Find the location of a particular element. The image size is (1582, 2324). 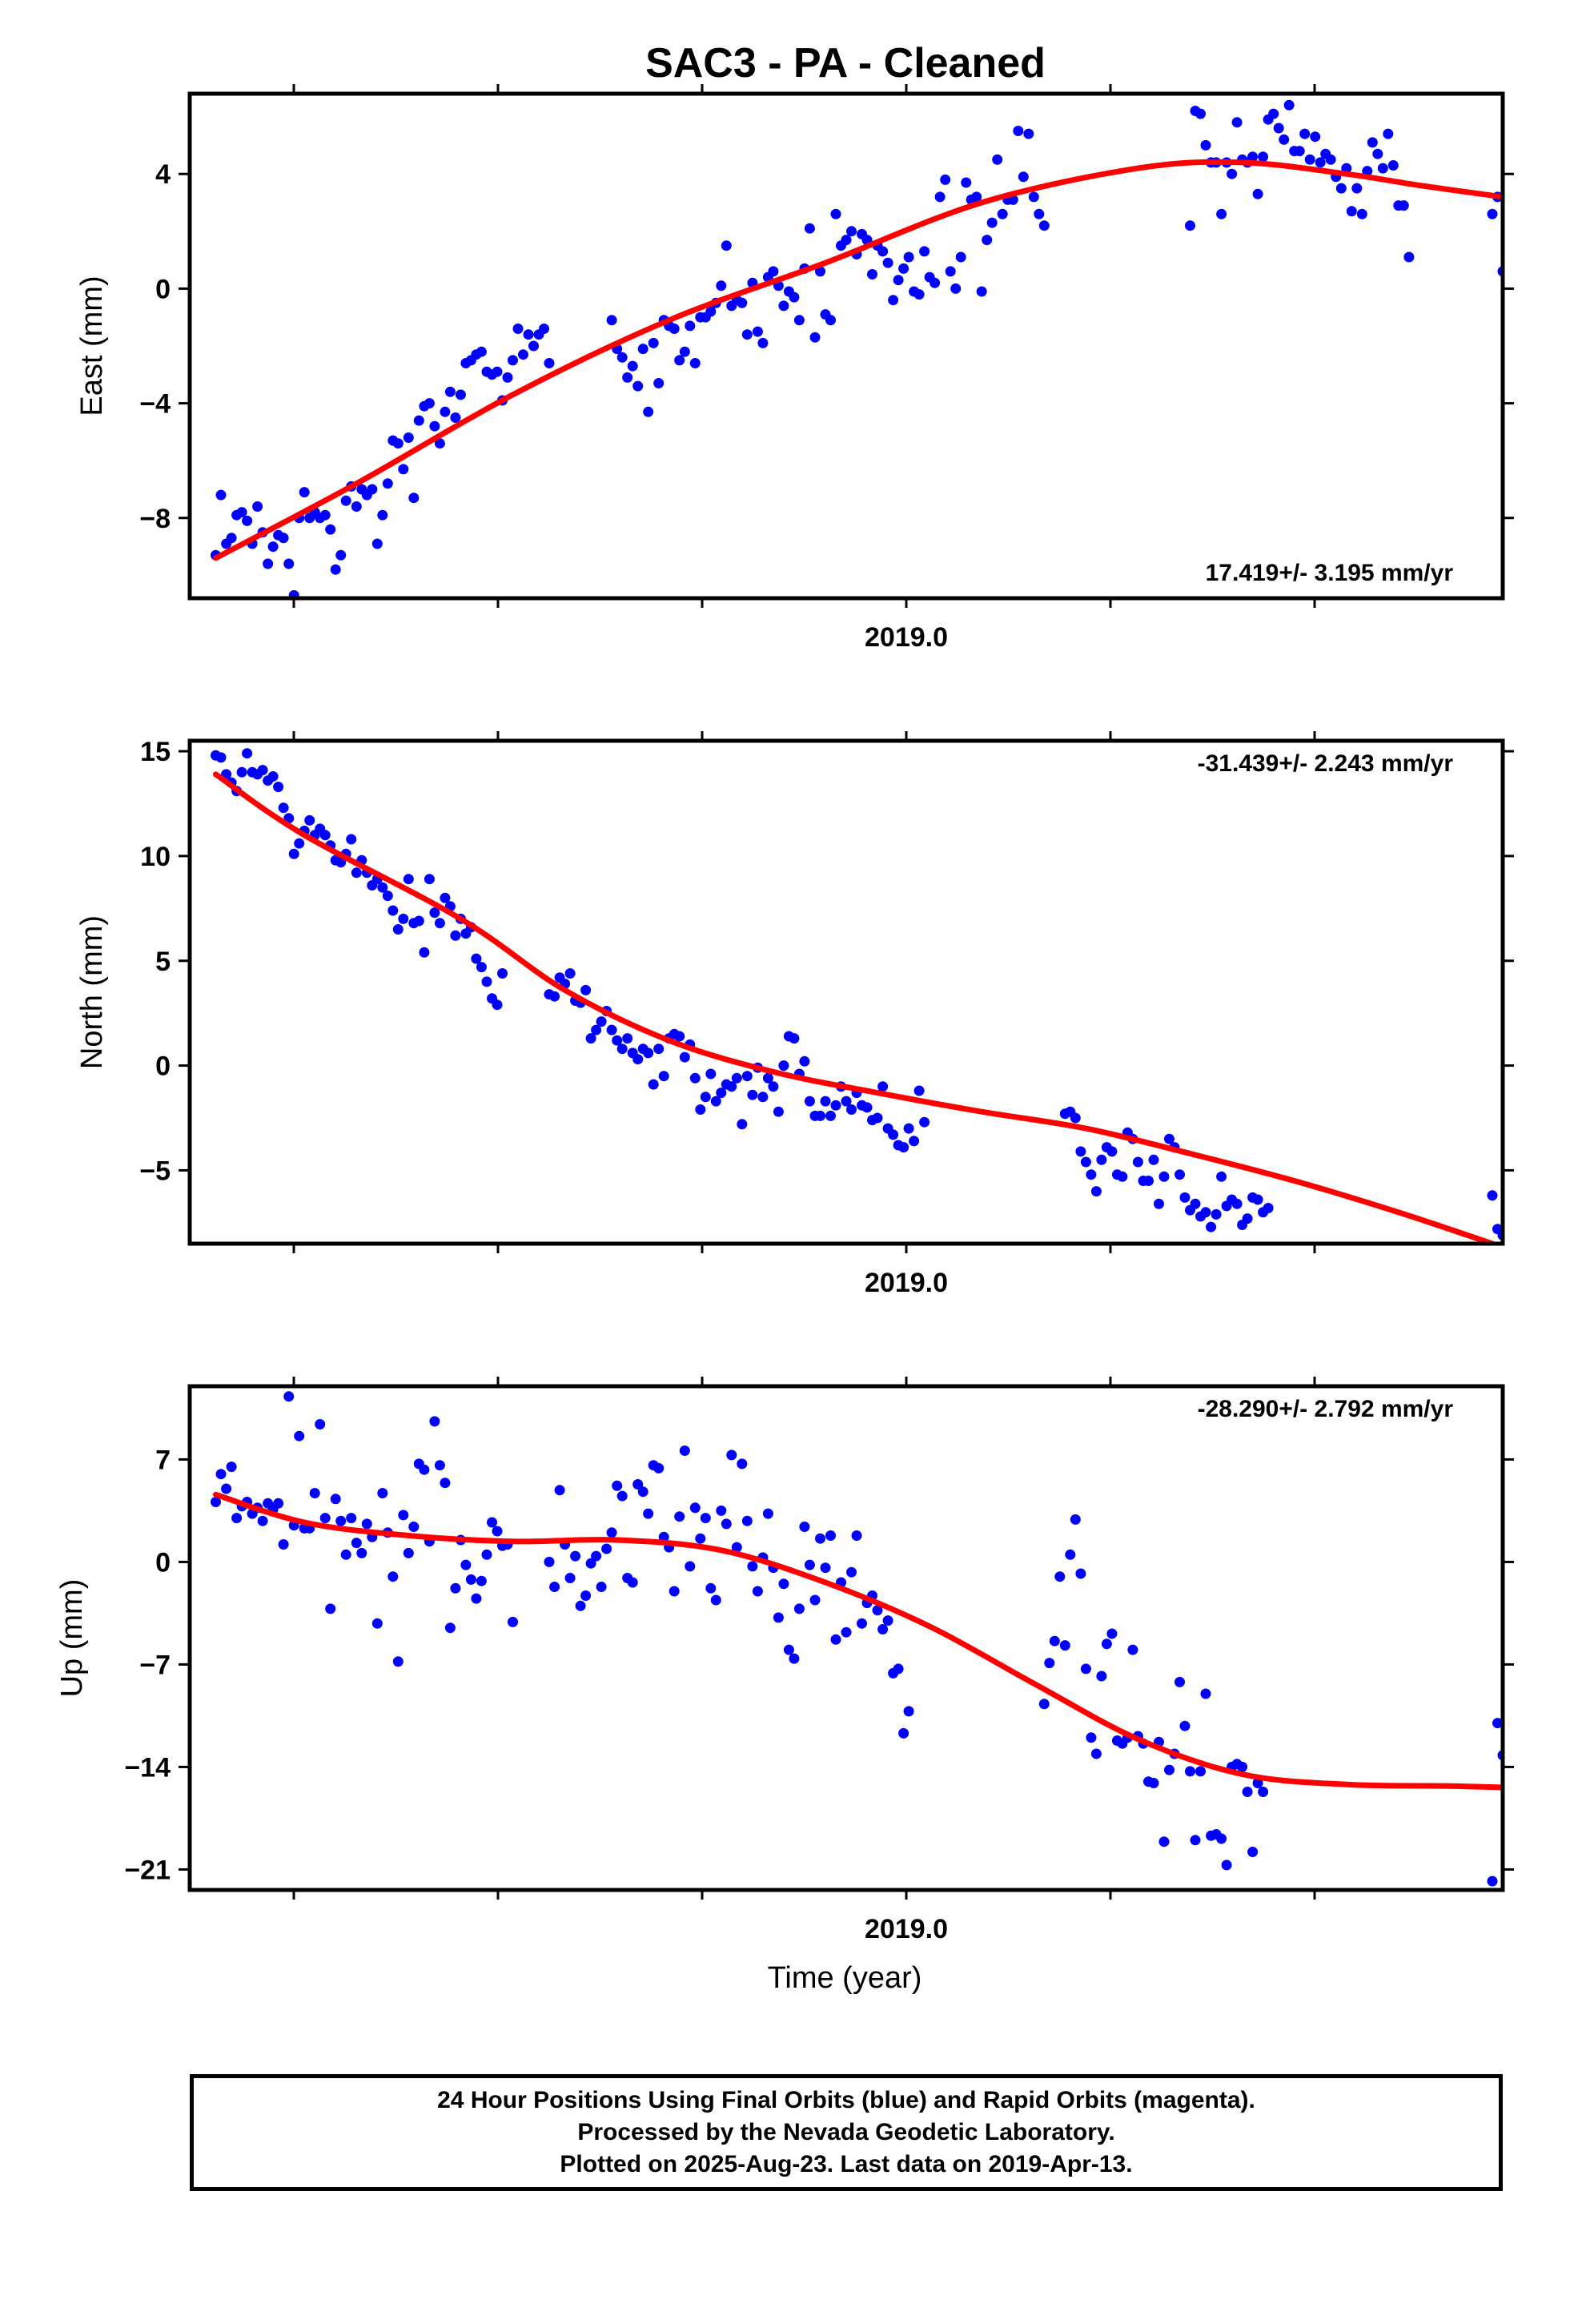

north-rate-label: -31.439+/- 2.243 mm/yr is located at coordinates (1326, 763).